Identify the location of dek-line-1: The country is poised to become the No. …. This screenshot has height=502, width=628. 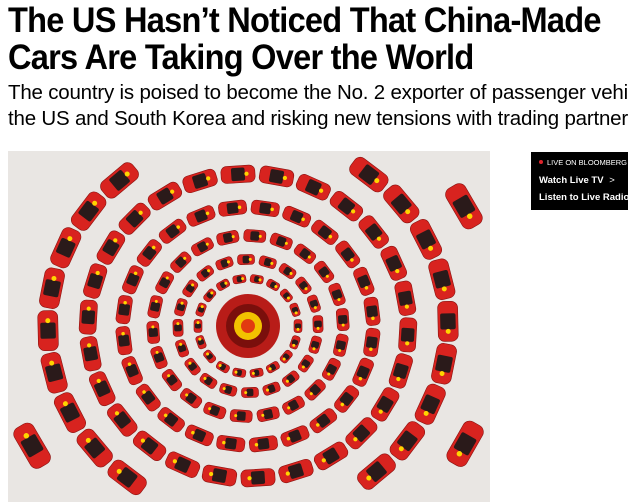
(318, 92).